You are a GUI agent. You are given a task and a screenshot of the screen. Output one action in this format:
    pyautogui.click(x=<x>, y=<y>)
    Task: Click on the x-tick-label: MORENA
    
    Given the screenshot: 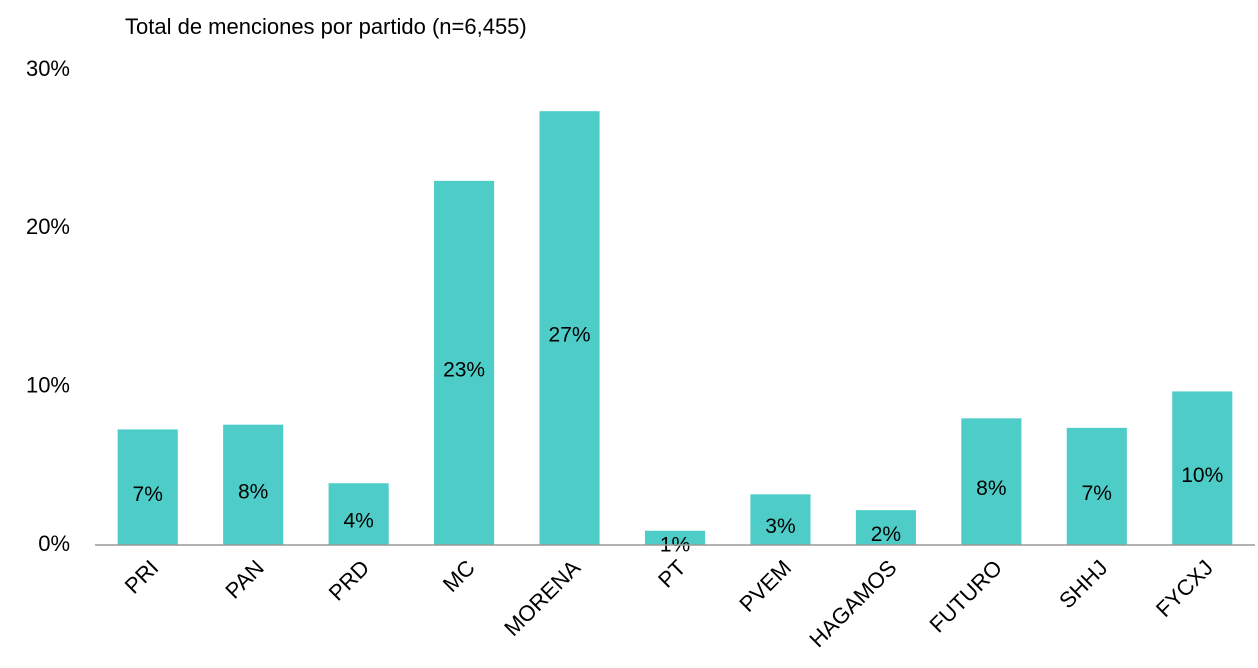 What is the action you would take?
    pyautogui.click(x=542, y=598)
    